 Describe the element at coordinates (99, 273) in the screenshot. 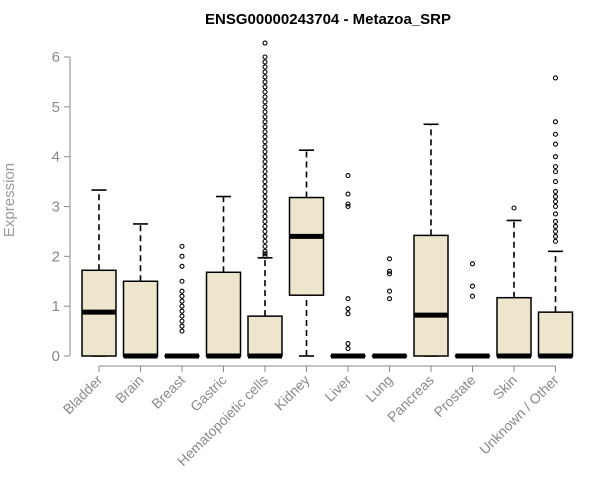

I see `box-bladder` at that location.